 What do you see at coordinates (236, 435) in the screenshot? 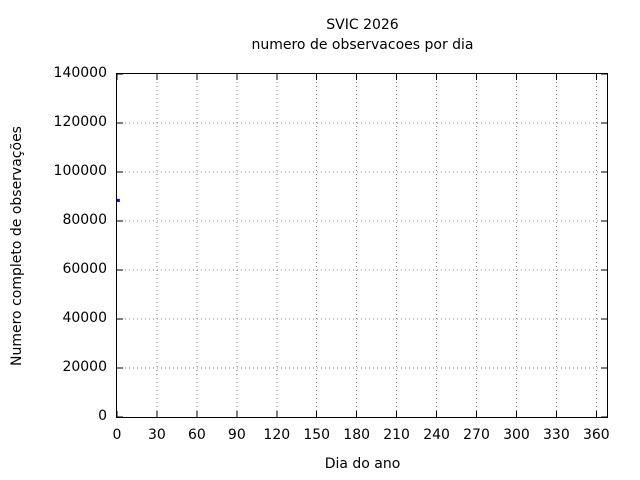
I see `x-tick-label: 90` at bounding box center [236, 435].